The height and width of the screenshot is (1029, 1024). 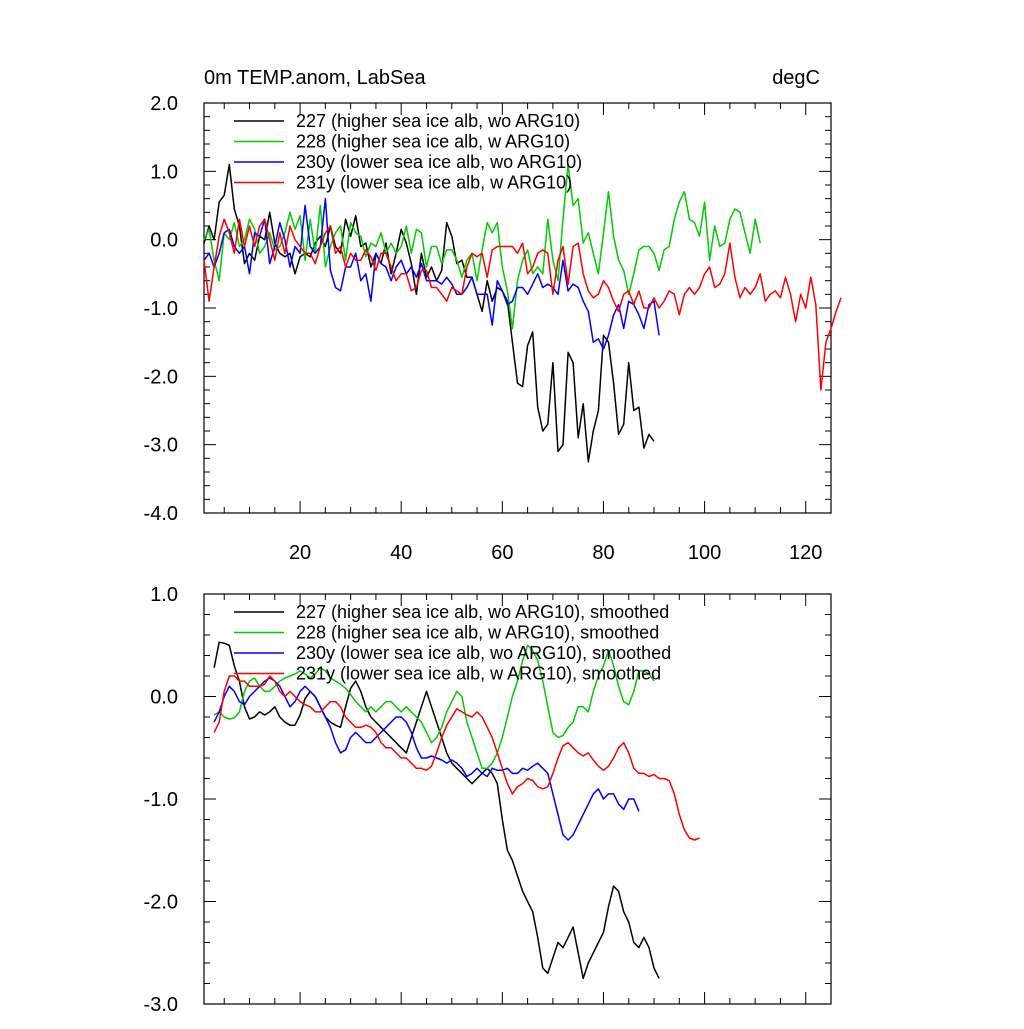 I want to click on top-units: degC, so click(x=796, y=78).